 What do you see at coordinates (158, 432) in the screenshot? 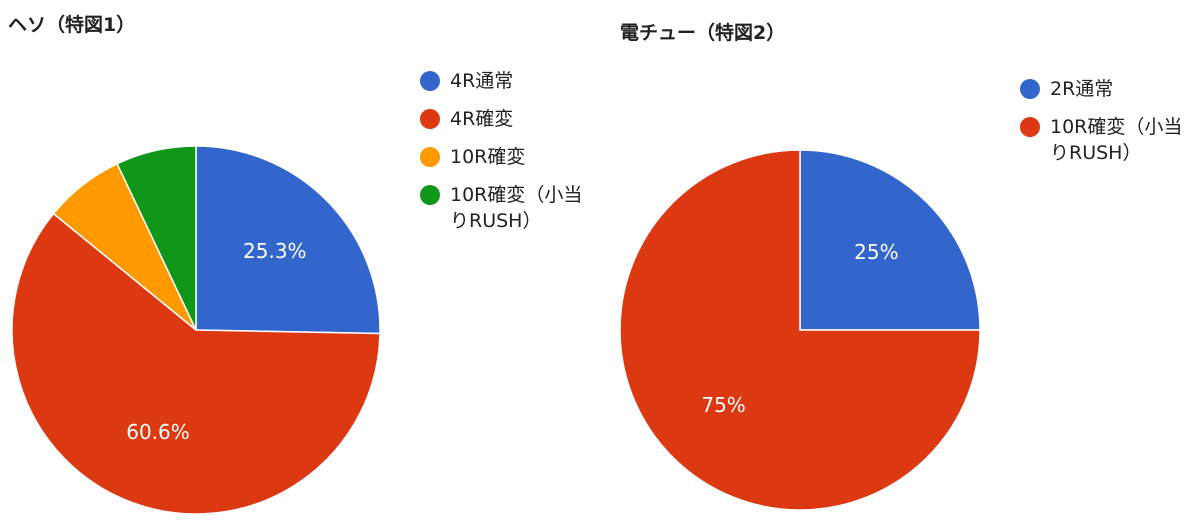
I see `slice-label: 60.6%` at bounding box center [158, 432].